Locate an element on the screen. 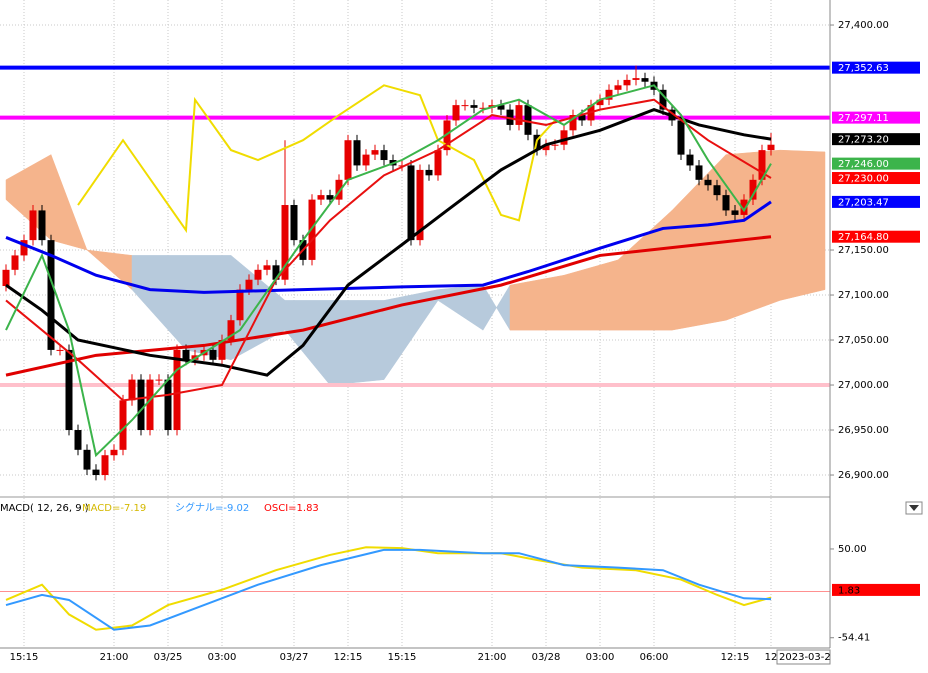 This screenshot has width=928, height=673. x-tick-label: 21:00 is located at coordinates (492, 657).